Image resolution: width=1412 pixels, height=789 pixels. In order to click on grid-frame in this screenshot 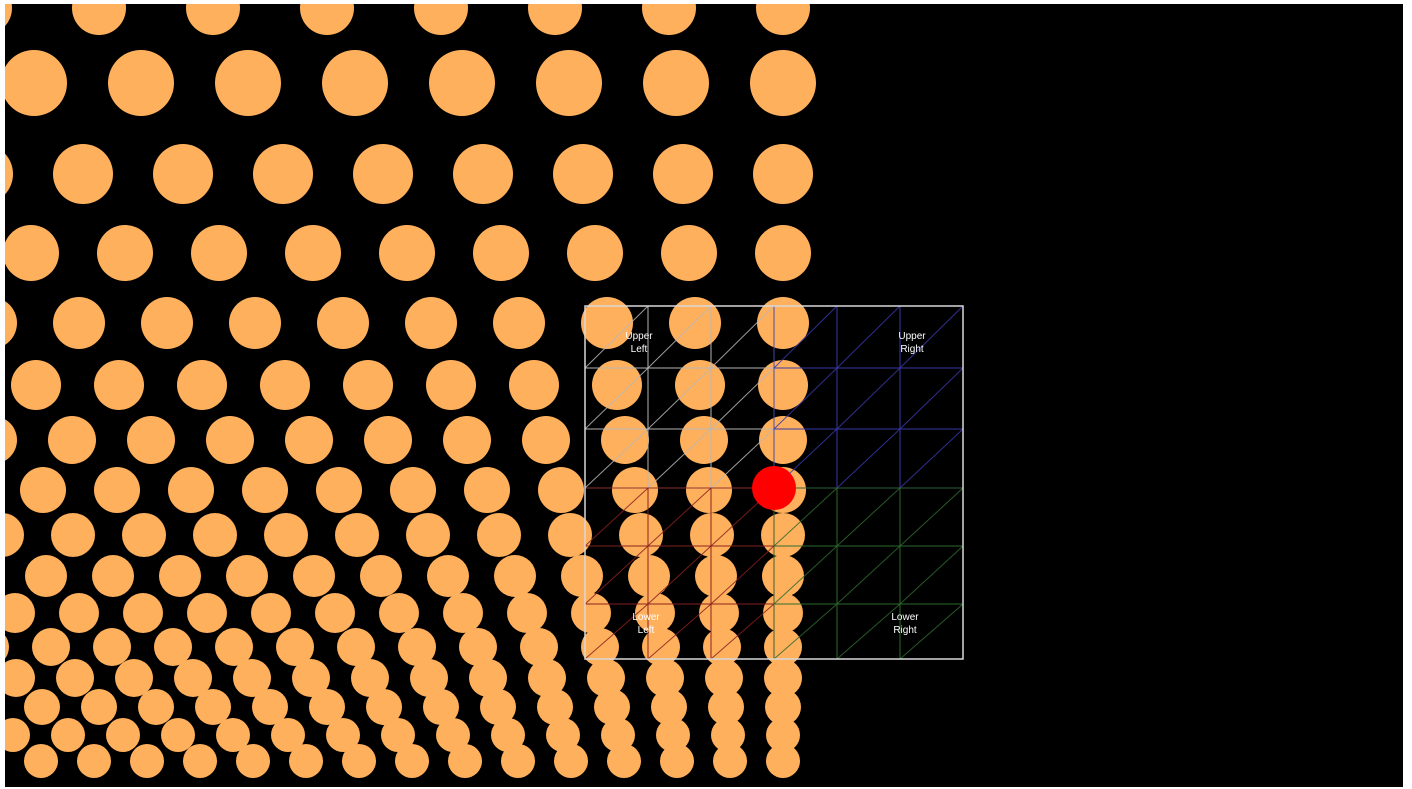, I will do `click(774, 482)`.